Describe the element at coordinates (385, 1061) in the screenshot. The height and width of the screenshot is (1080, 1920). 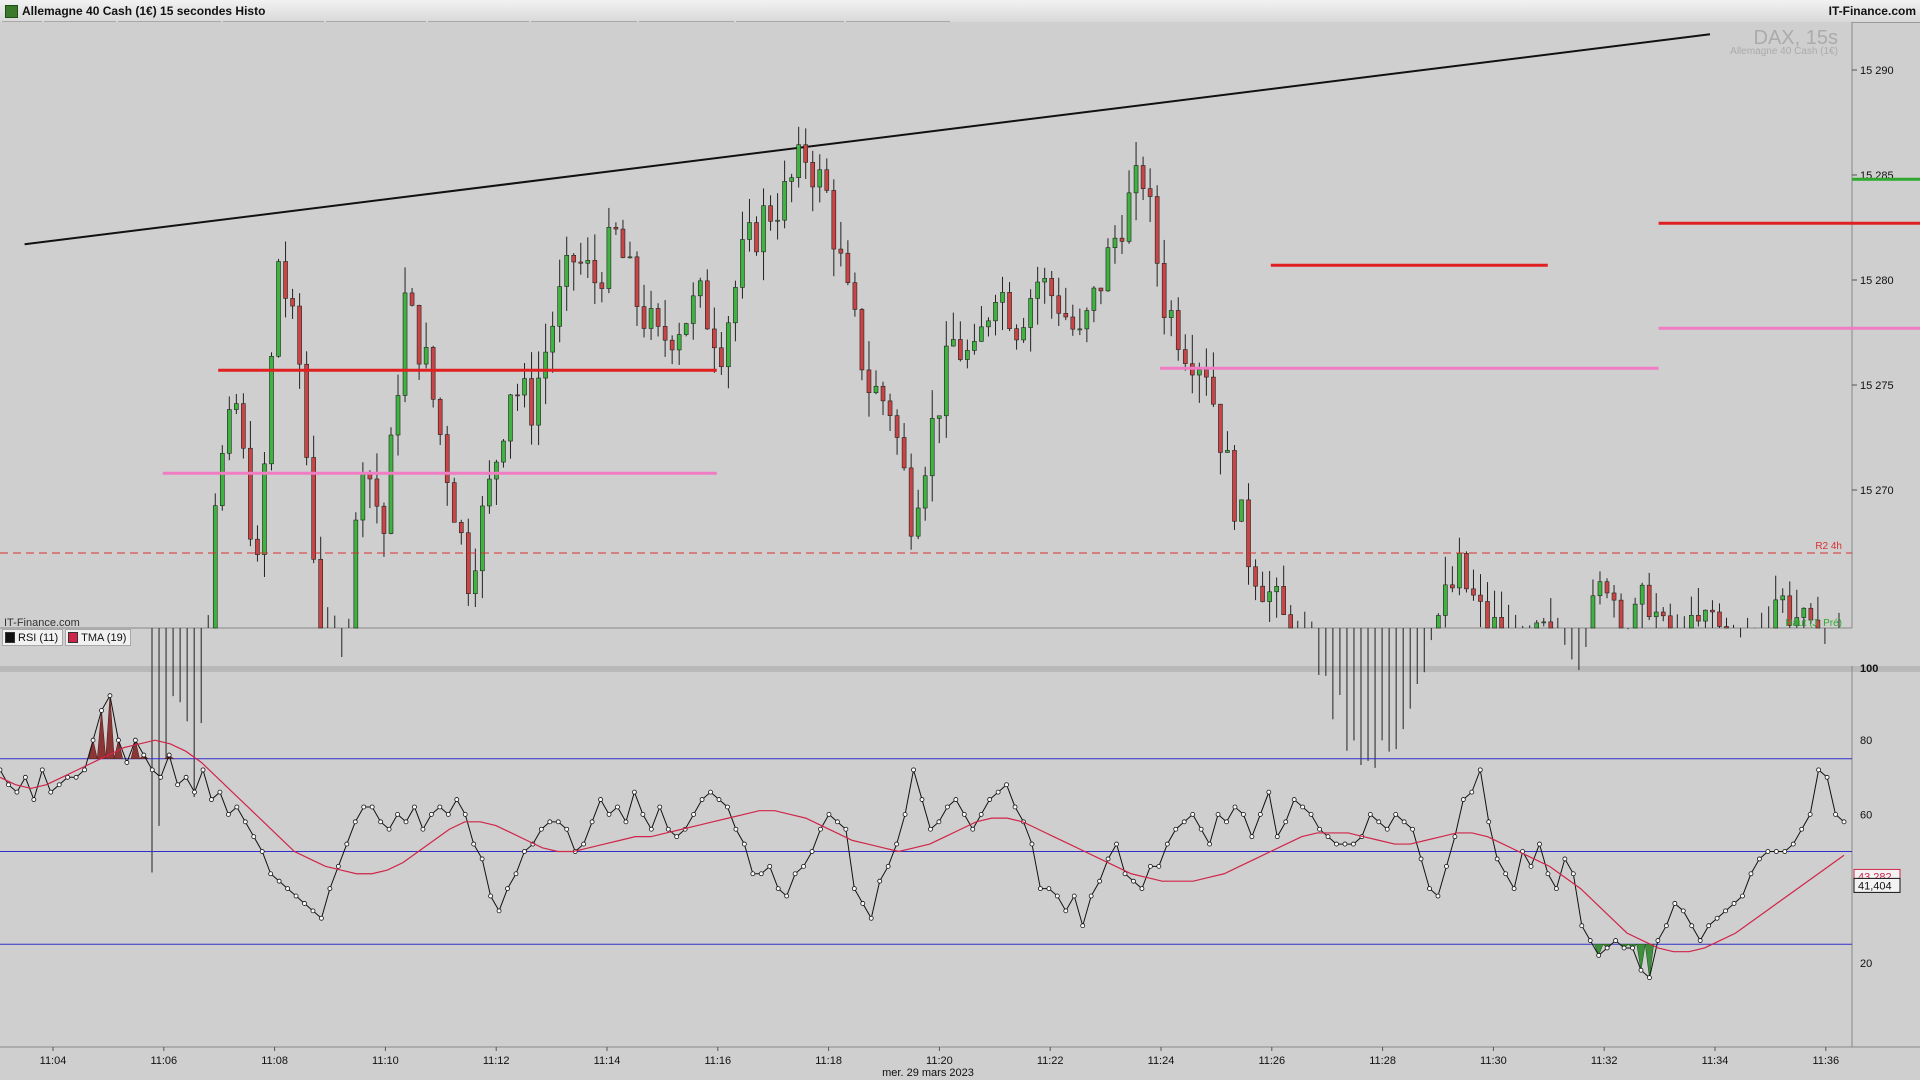
I see `time-tick-label: 11:10` at that location.